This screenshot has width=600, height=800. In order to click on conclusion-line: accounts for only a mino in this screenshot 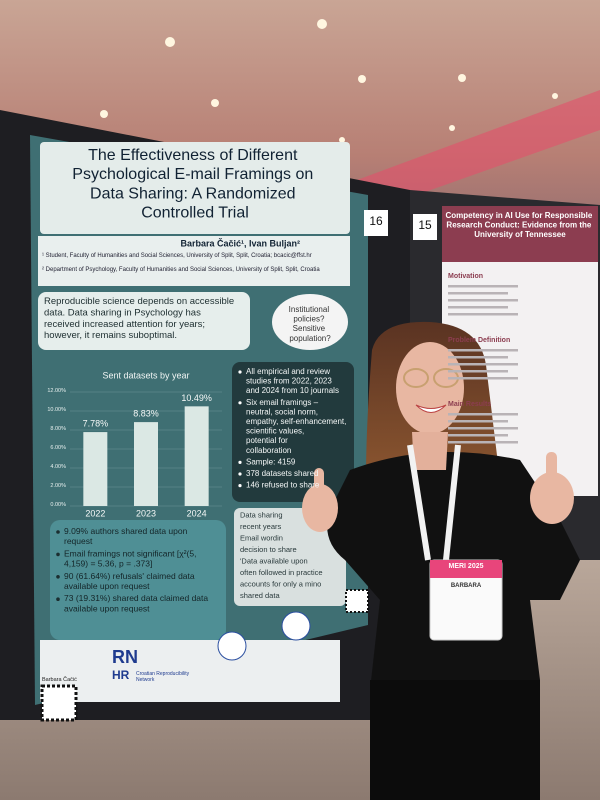, I will do `click(280, 584)`.